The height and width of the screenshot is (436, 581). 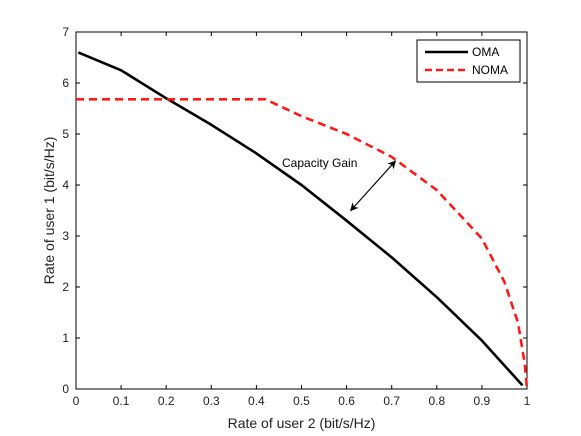 I want to click on capacity-gain-annotation: Capacity Gain, so click(x=339, y=184).